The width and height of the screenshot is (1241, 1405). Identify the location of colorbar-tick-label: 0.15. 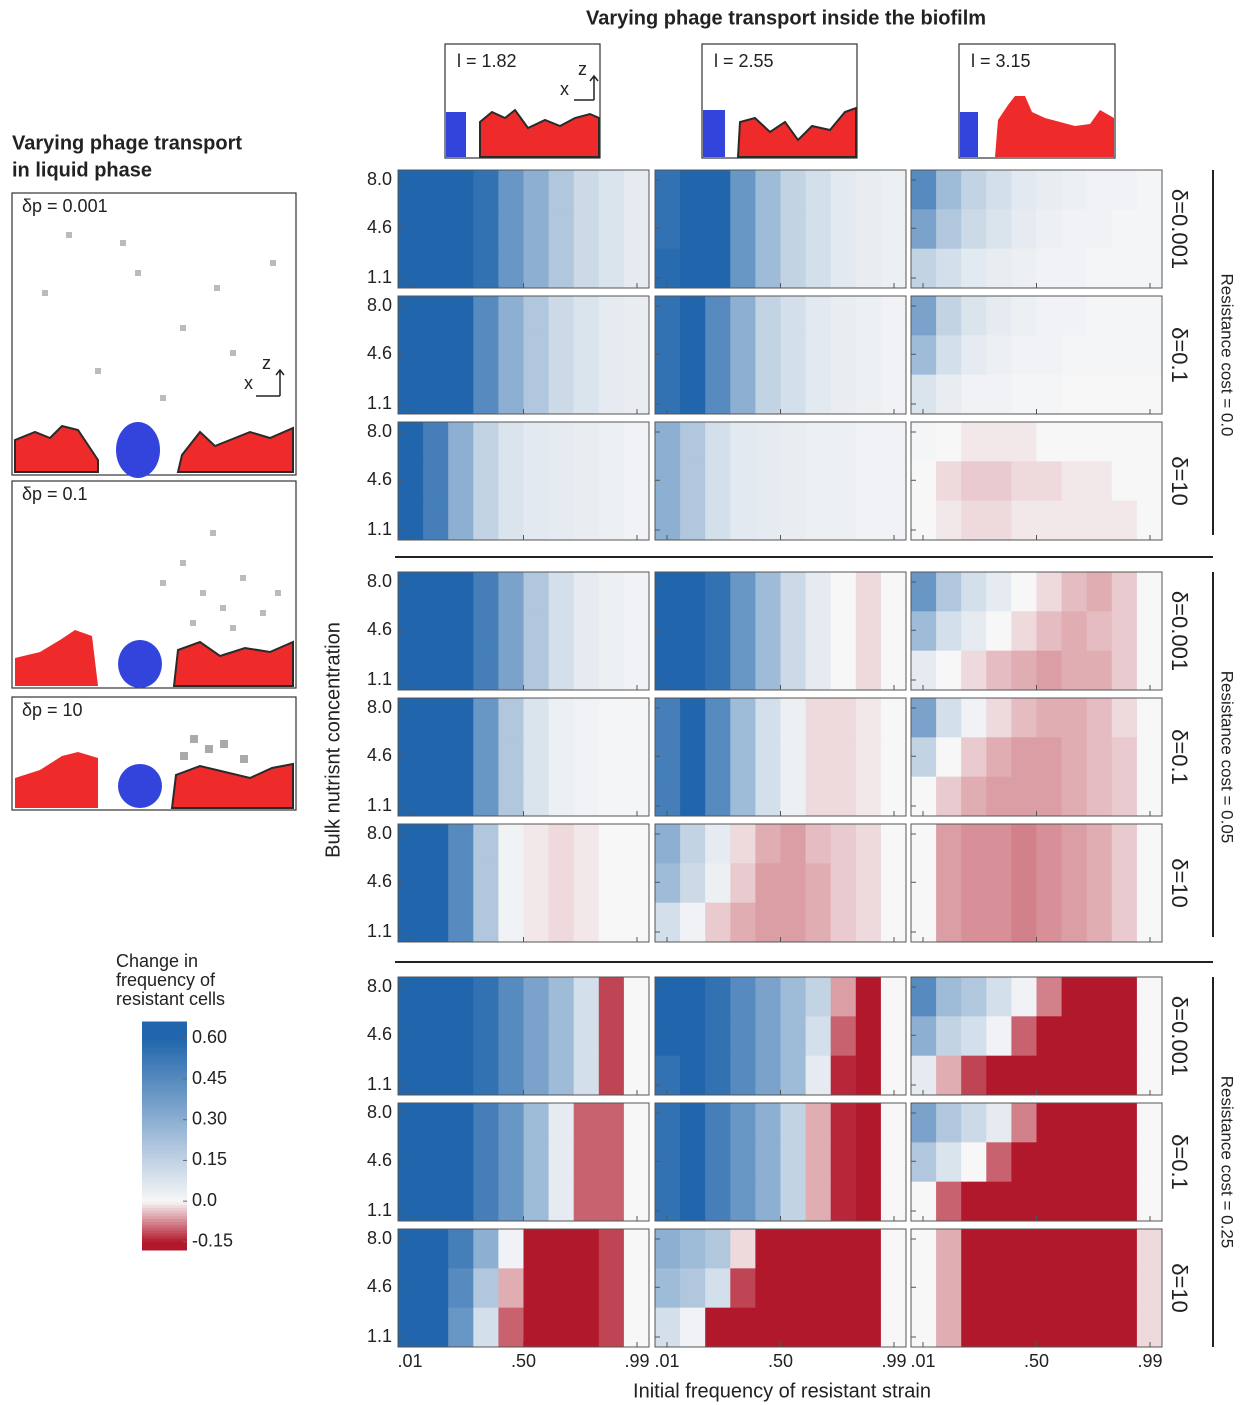
(209, 1159).